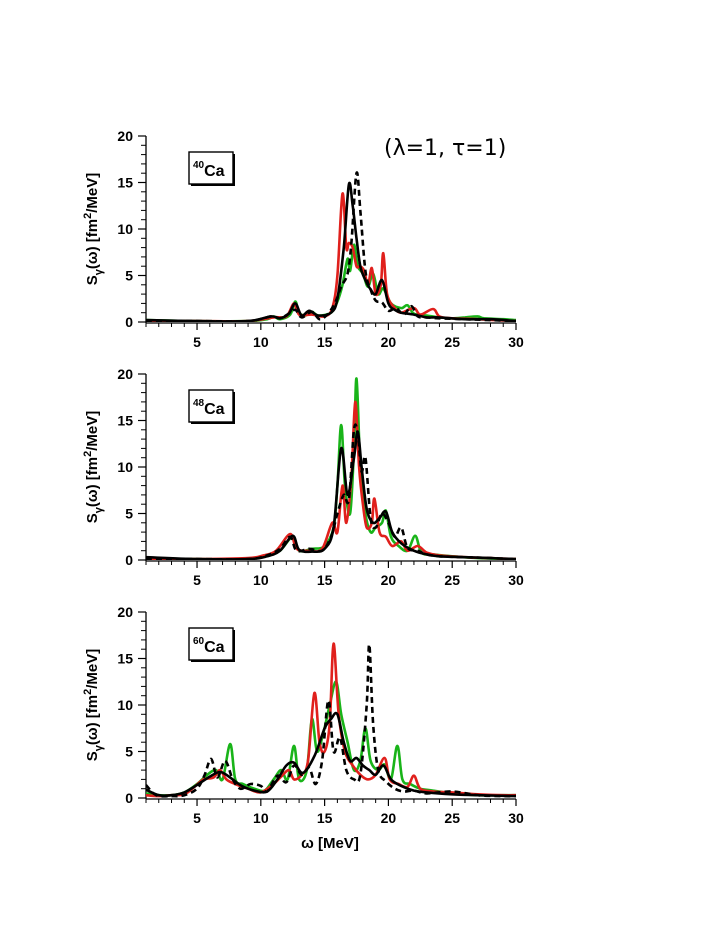 The width and height of the screenshot is (723, 935). Describe the element at coordinates (199, 403) in the screenshot. I see `mass-number: 48` at that location.